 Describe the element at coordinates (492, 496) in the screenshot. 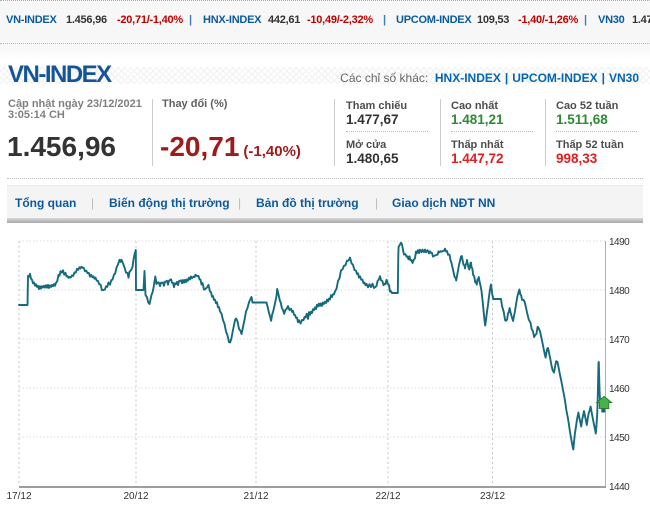

I see `svg-text: 23/12` at that location.